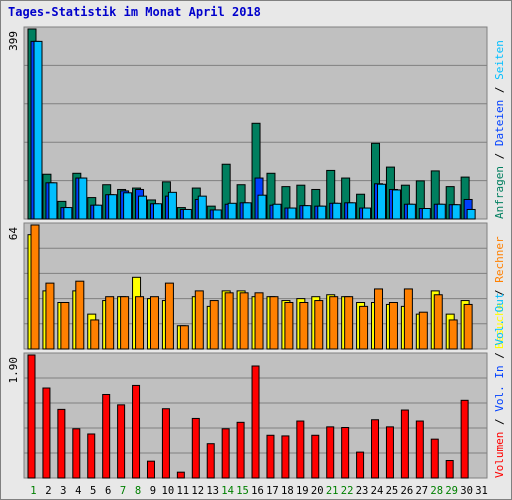  Describe the element at coordinates (48, 491) in the screenshot. I see `x-tick-label-2: 2` at that location.